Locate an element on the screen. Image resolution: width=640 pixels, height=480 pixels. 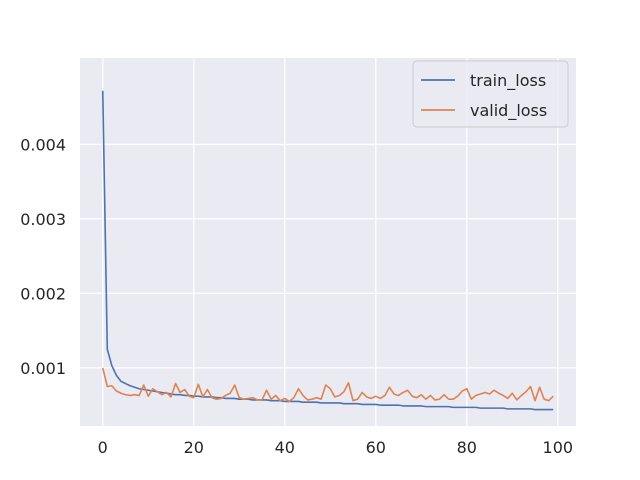
y-tick-label: 0.003 is located at coordinates (43, 219).